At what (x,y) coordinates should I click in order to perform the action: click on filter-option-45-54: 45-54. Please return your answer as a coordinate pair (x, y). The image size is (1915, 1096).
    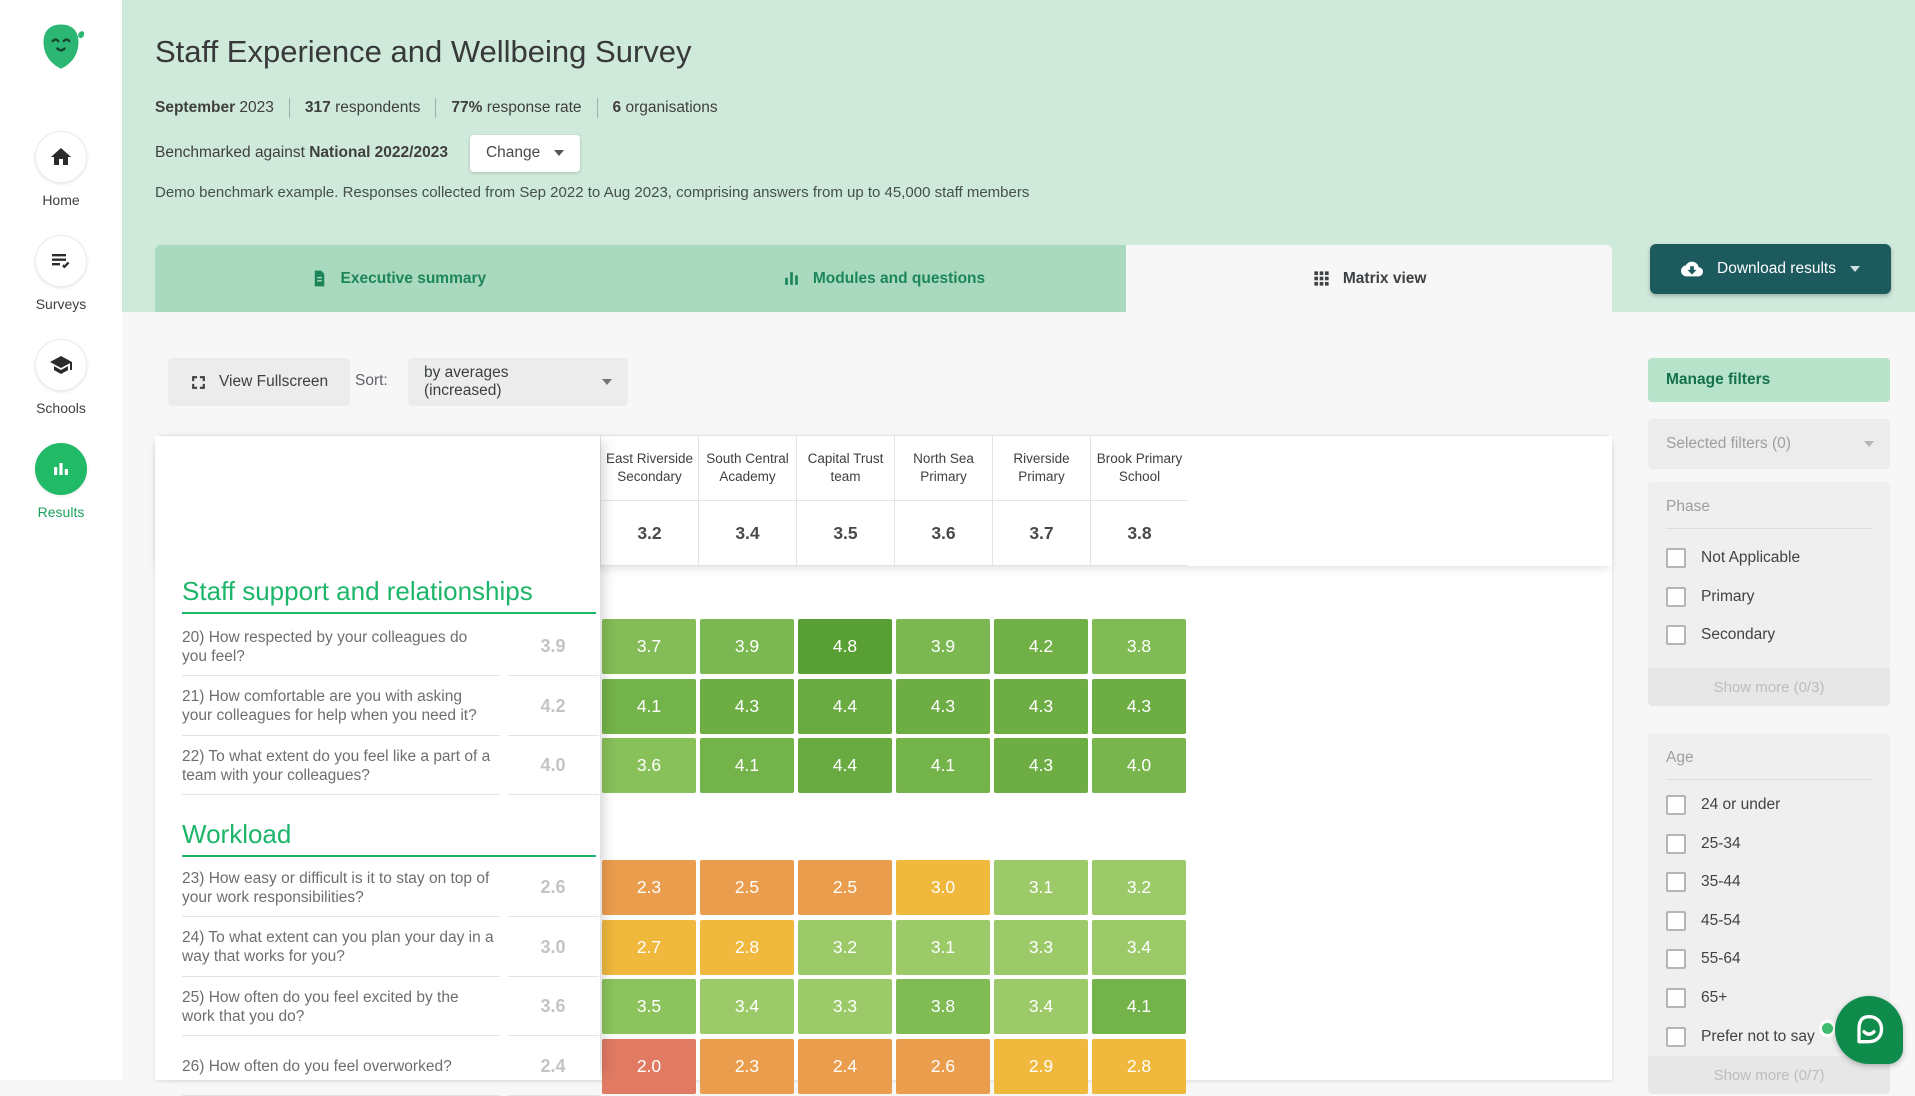
    Looking at the image, I should click on (1703, 920).